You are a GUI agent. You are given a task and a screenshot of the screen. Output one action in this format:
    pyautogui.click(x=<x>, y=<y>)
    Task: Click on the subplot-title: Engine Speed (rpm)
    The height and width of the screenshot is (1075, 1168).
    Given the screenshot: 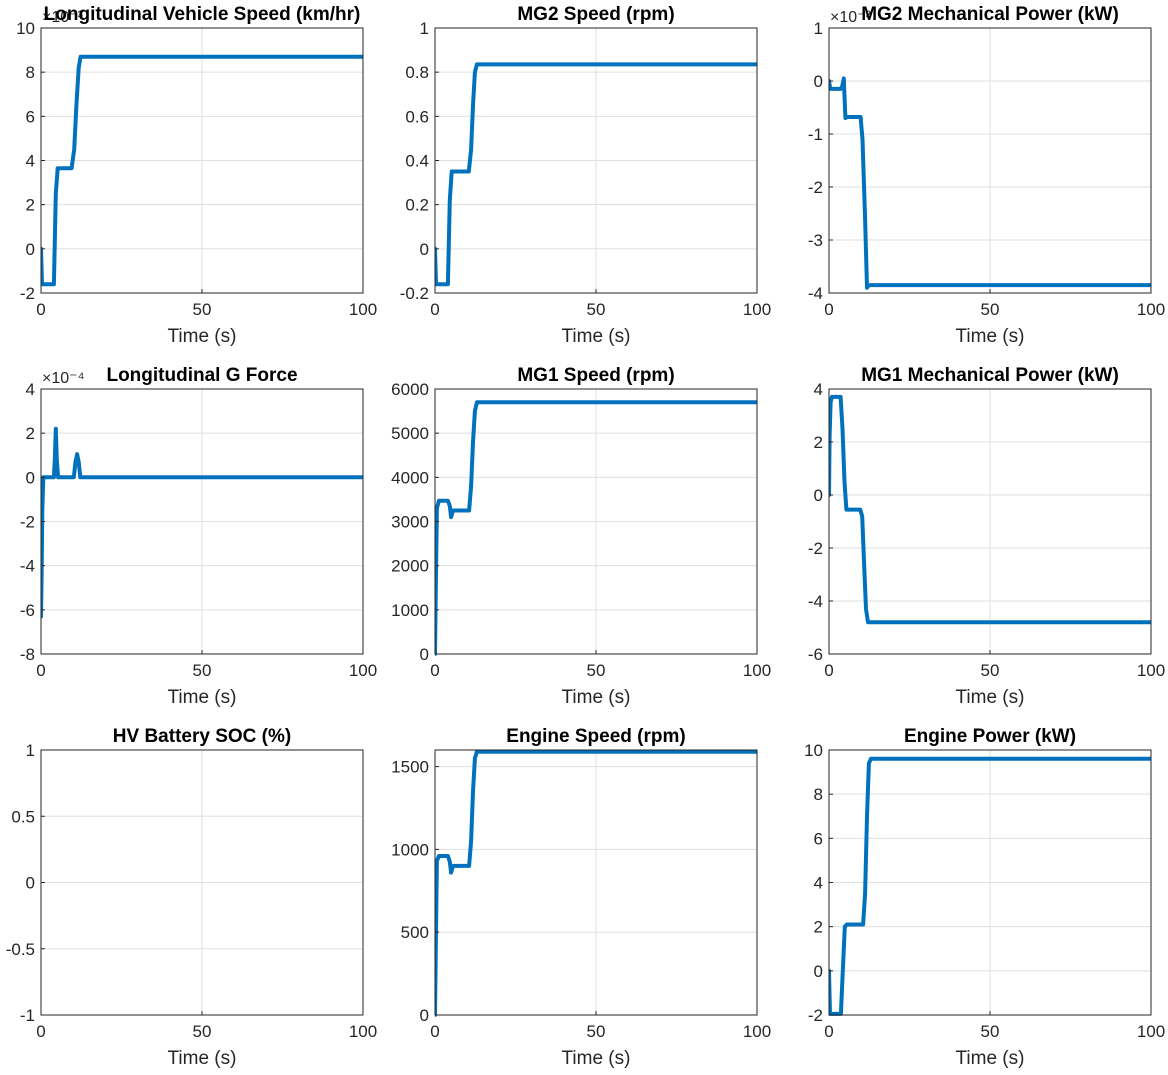 What is the action you would take?
    pyautogui.click(x=595, y=736)
    